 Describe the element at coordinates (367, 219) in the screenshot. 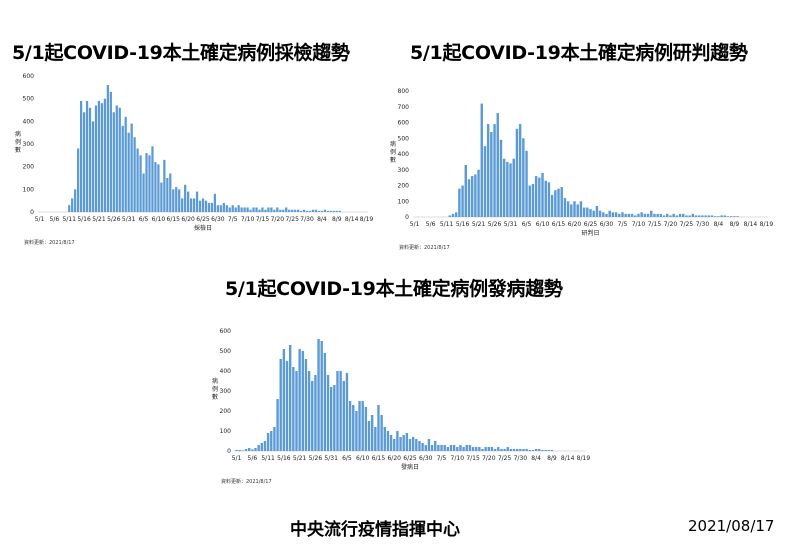

I see `x-tick-label: 8/19` at that location.